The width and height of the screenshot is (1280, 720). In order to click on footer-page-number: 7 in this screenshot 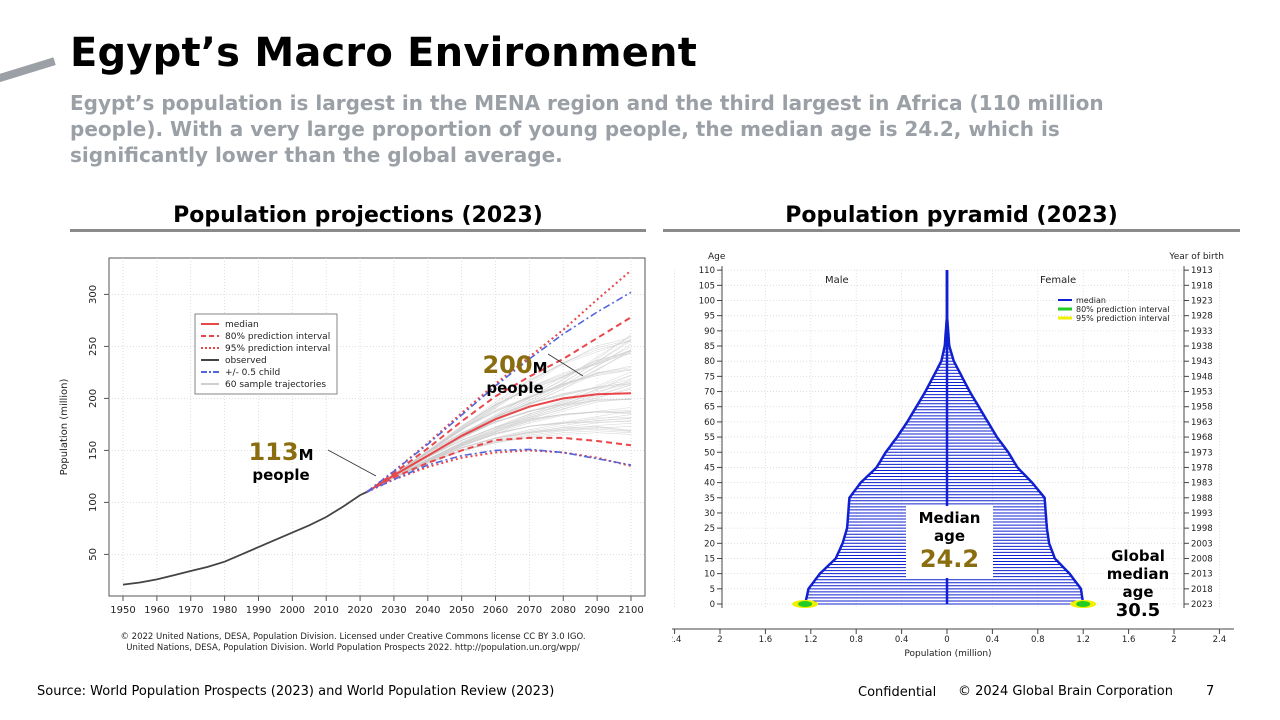, I will do `click(1210, 691)`.